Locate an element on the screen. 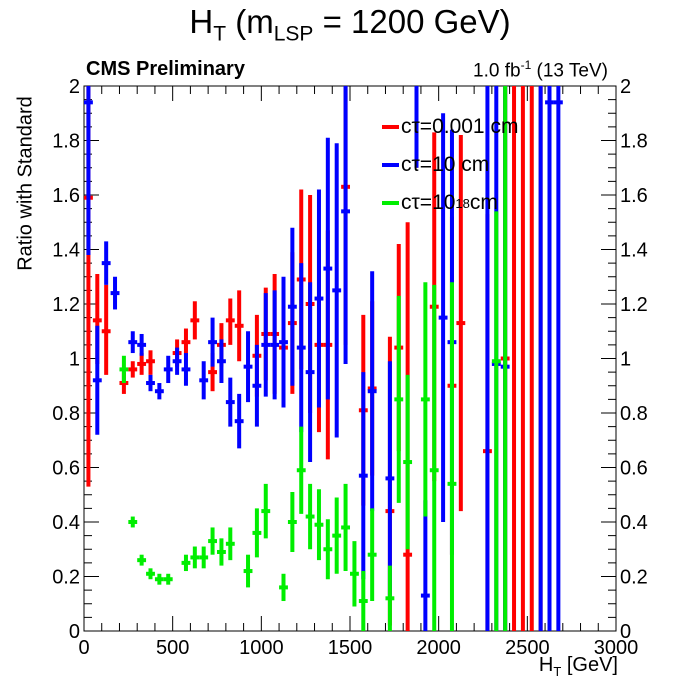 This screenshot has width=700, height=700. x-tick-label: 500 is located at coordinates (172, 648).